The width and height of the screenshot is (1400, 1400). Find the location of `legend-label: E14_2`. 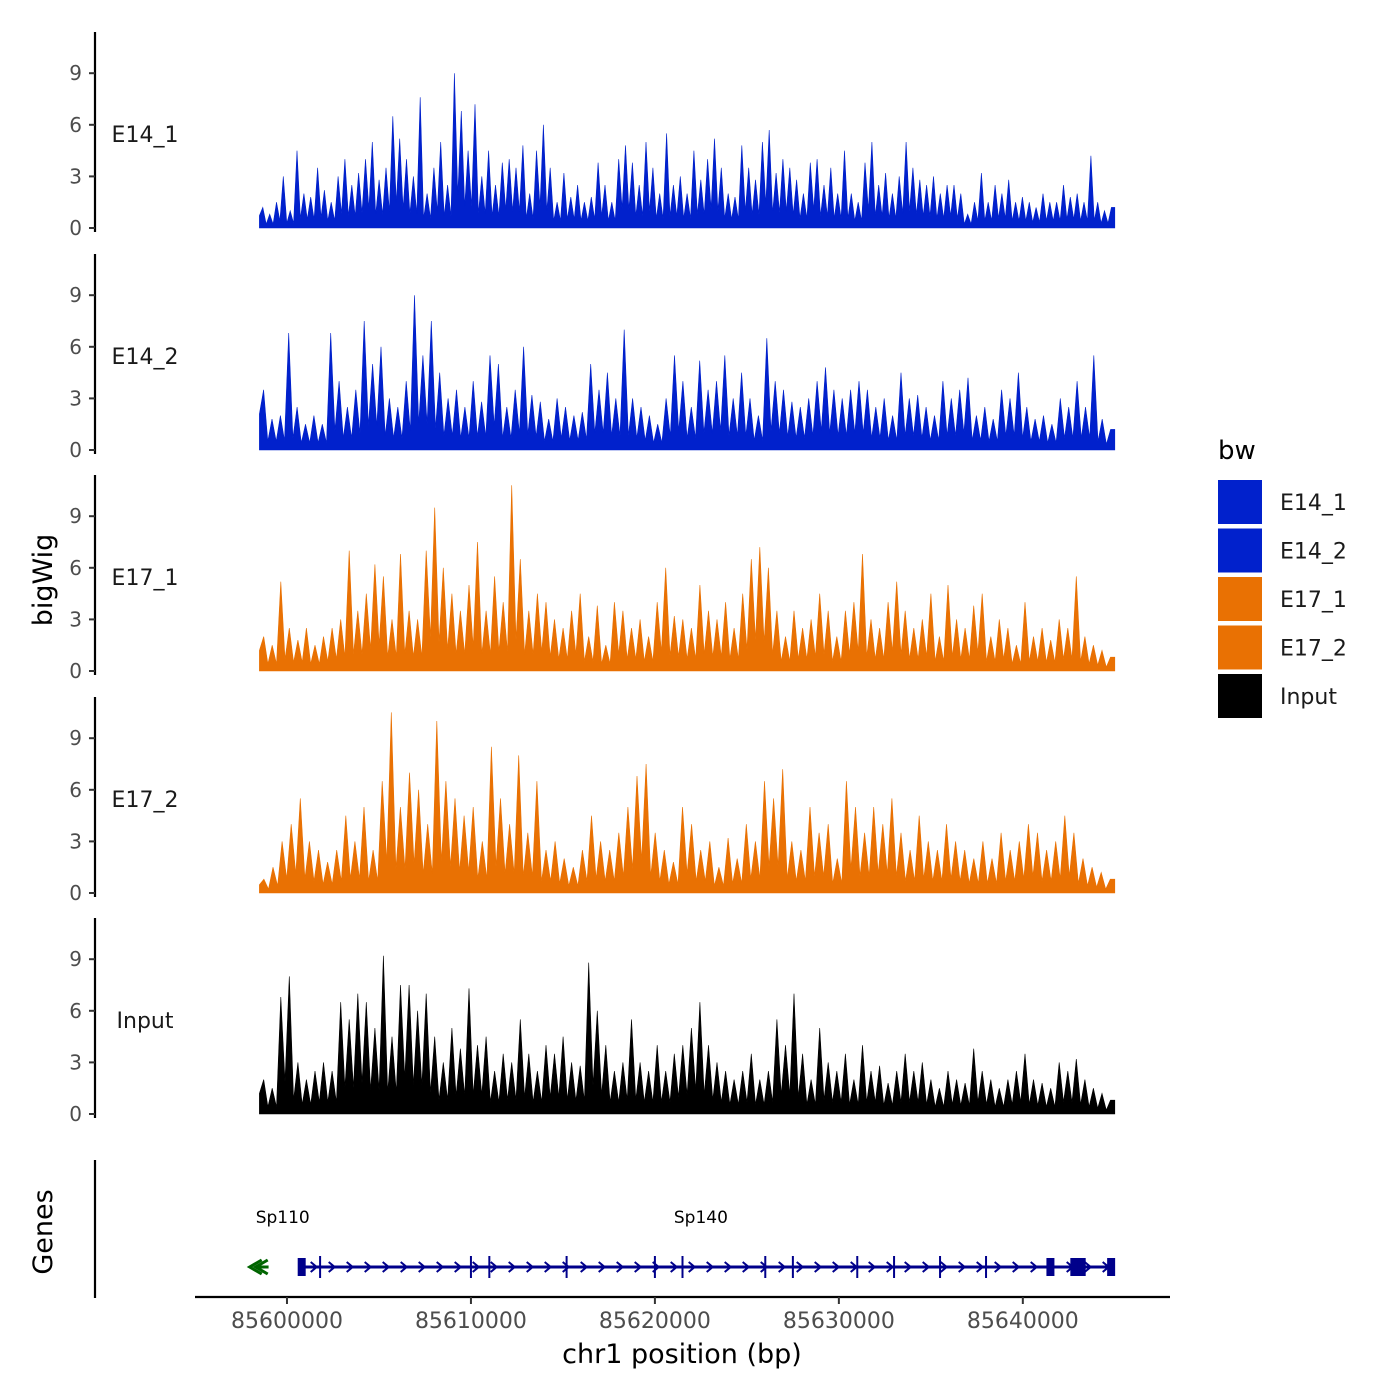

legend-label: E14_2 is located at coordinates (1313, 552).